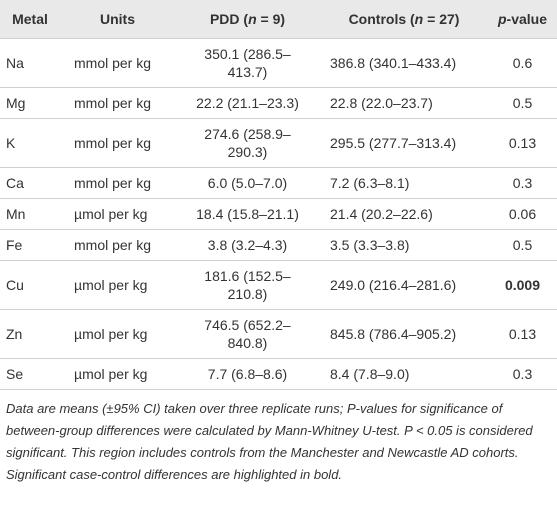 This screenshot has width=557, height=514. I want to click on table-cell: 350.1 (286.5–413.7), so click(247, 63).